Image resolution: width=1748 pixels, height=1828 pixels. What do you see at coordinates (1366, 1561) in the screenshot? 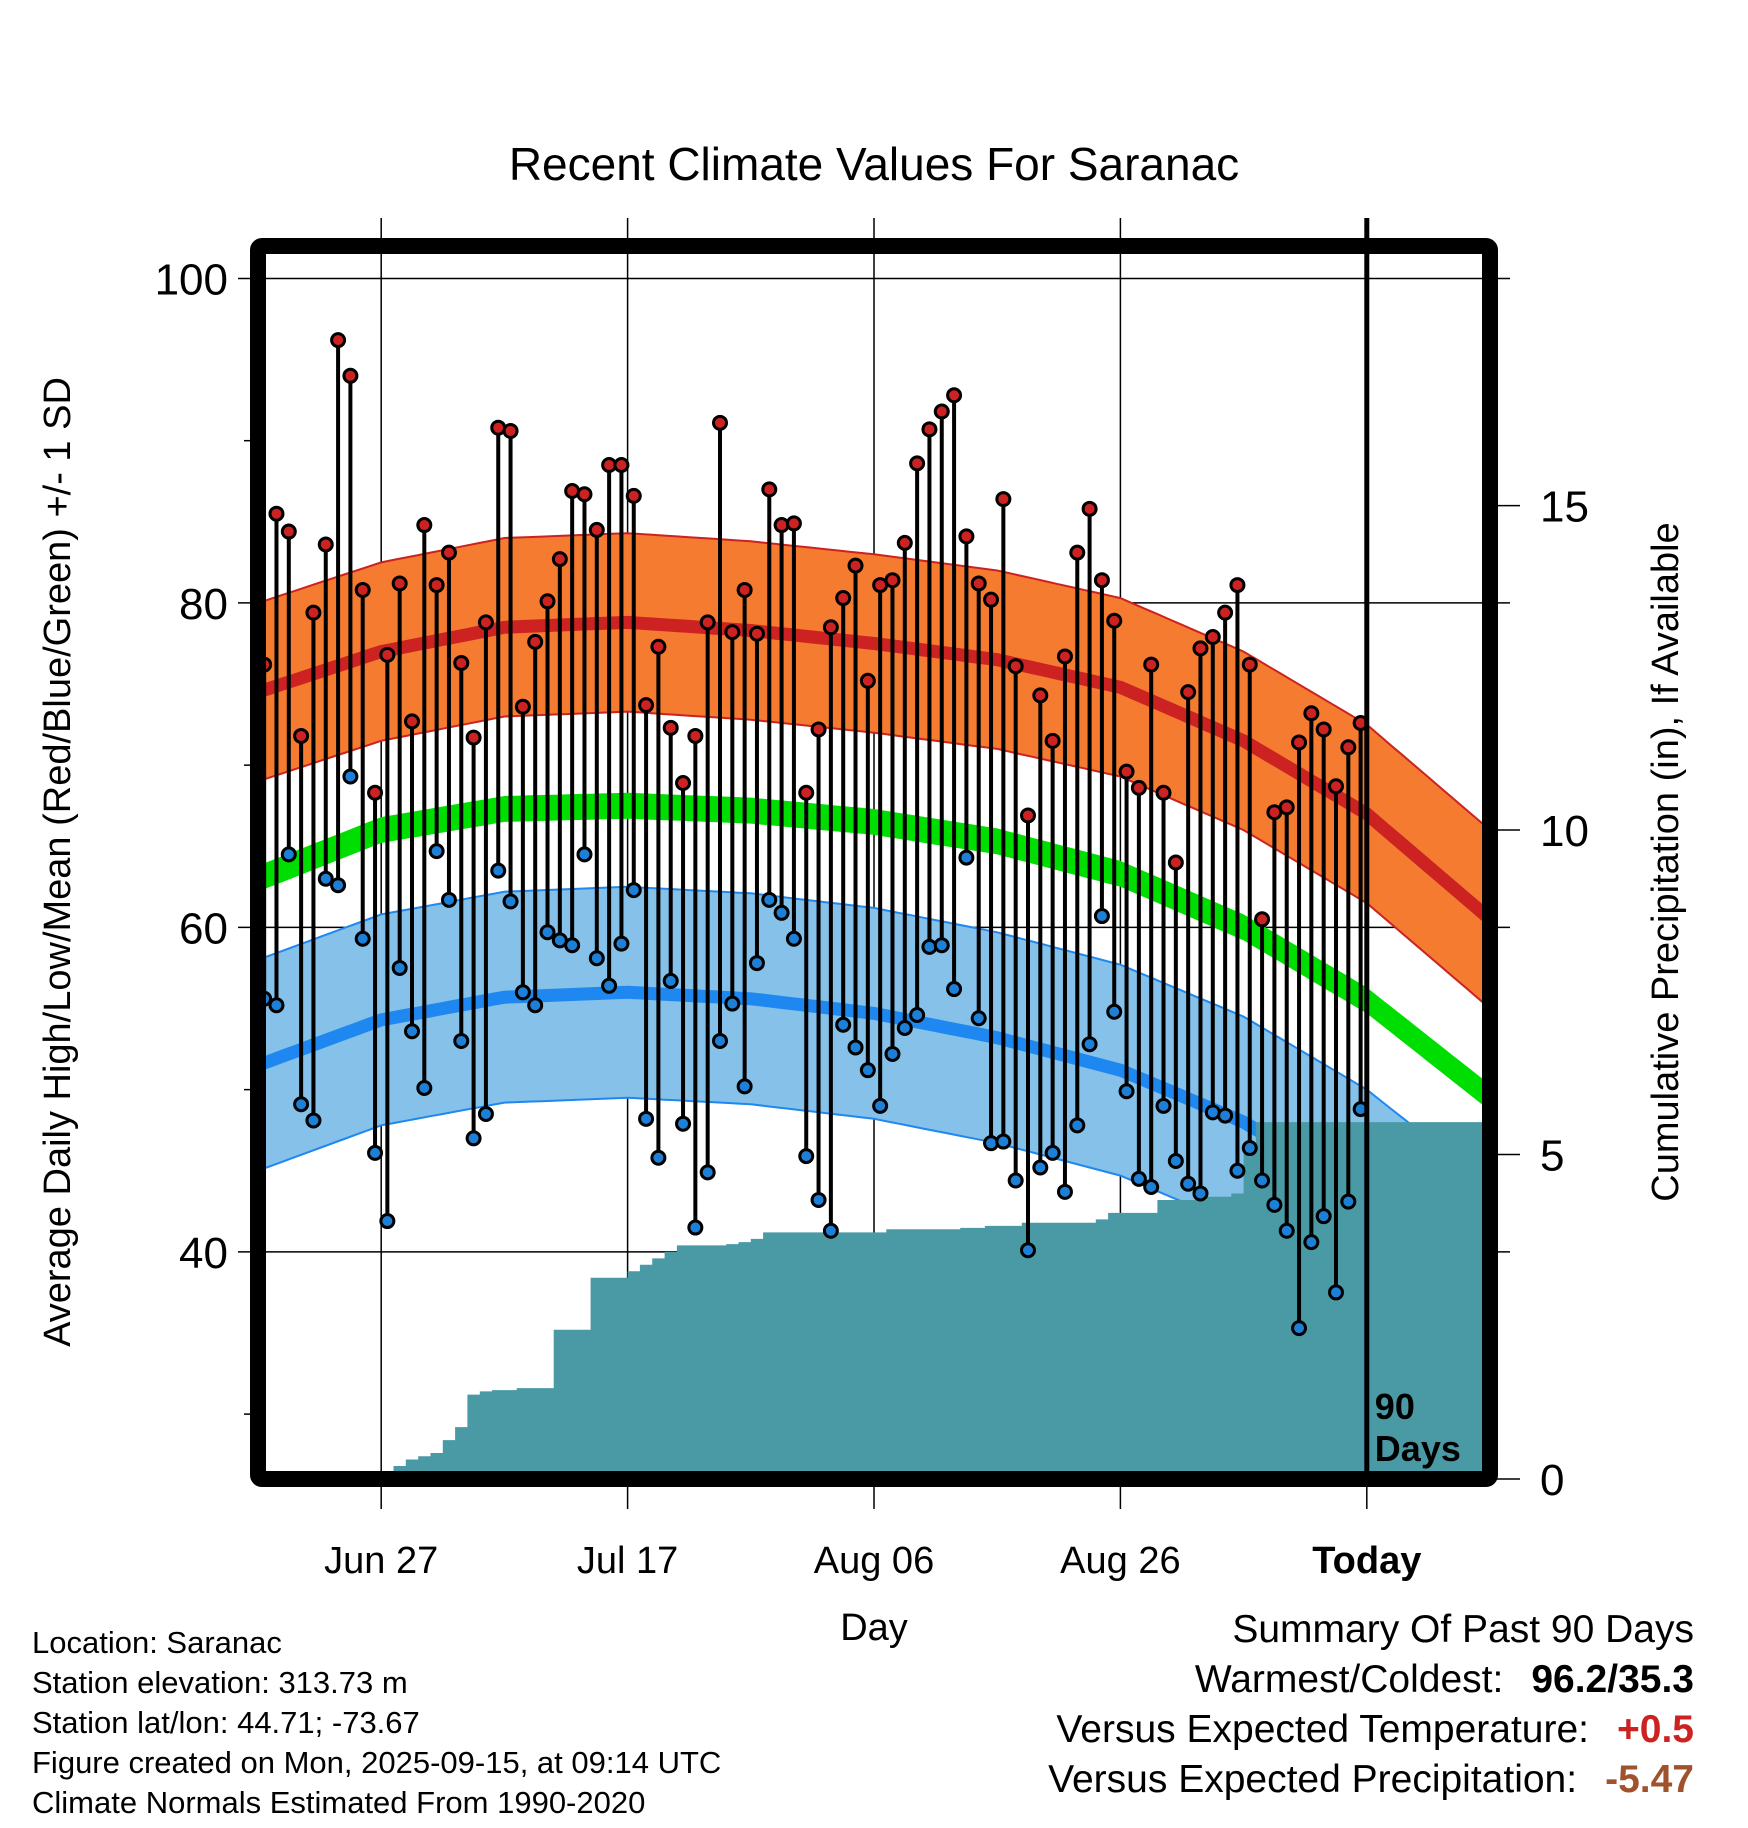
I see `x-tick-label-today: Today` at bounding box center [1366, 1561].